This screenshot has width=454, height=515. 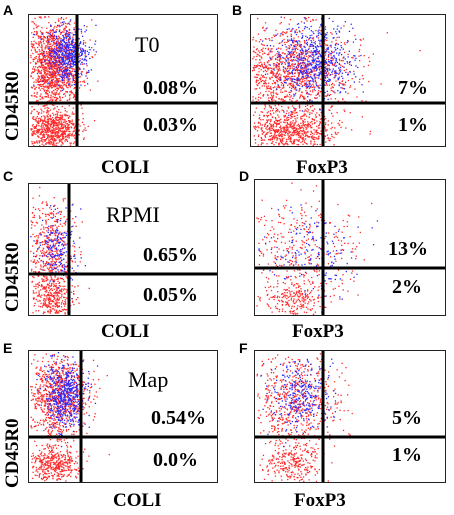 What do you see at coordinates (408, 249) in the screenshot?
I see `upper-quadrant-percent: 13%` at bounding box center [408, 249].